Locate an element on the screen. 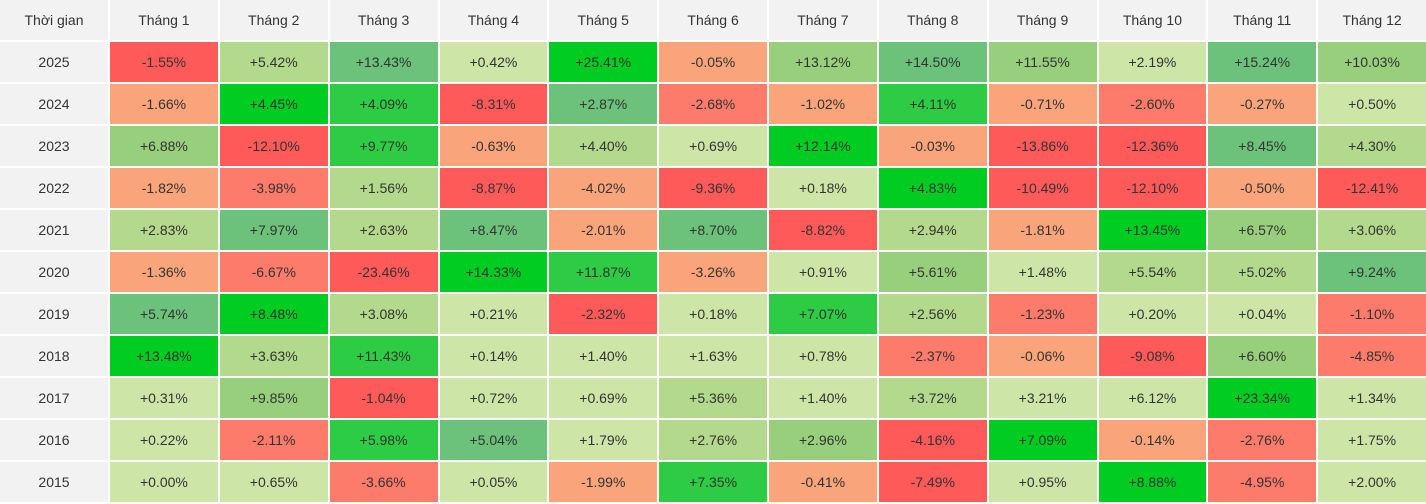 The width and height of the screenshot is (1426, 504). return-cell: -4.95% is located at coordinates (1262, 482).